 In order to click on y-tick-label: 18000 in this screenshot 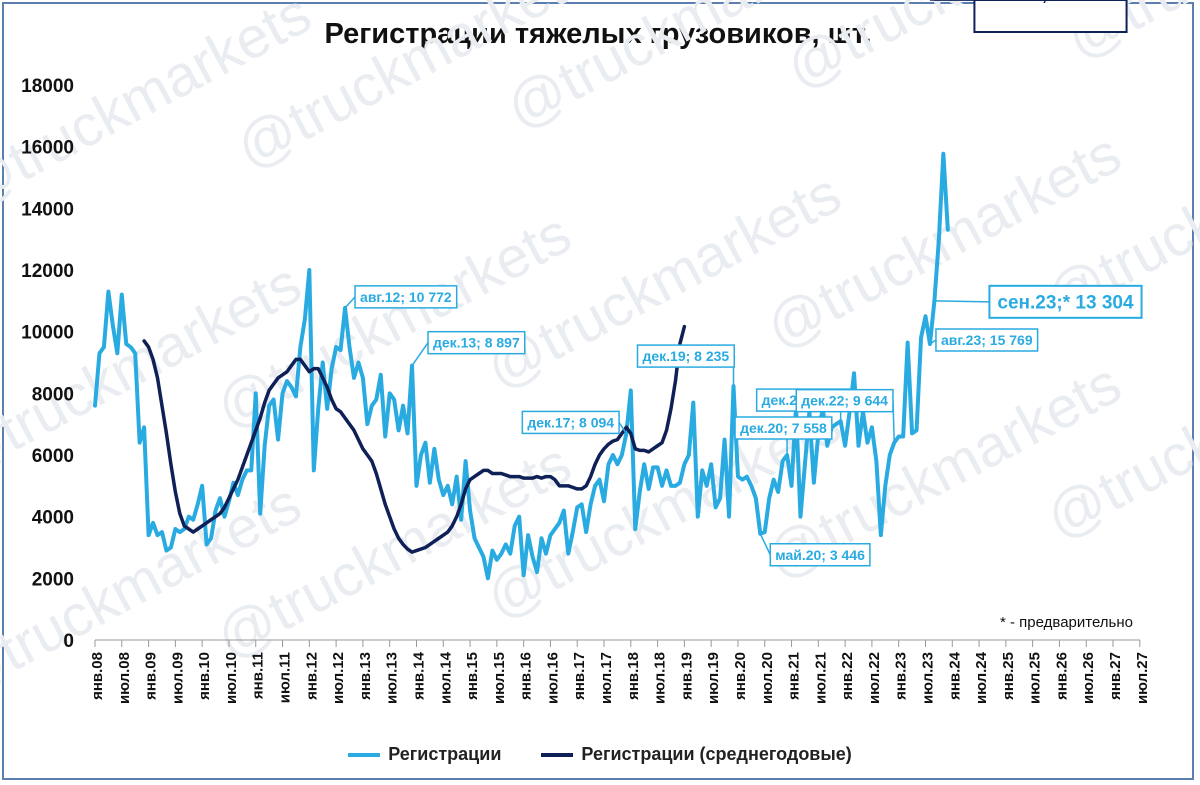, I will do `click(47, 86)`.